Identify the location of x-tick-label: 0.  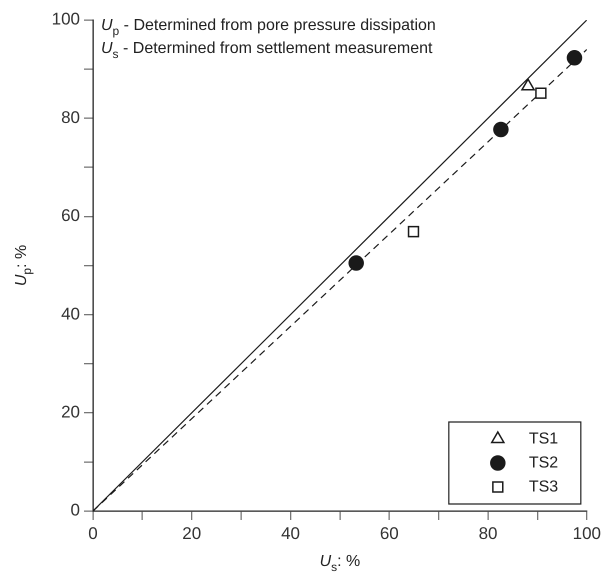
(93, 533).